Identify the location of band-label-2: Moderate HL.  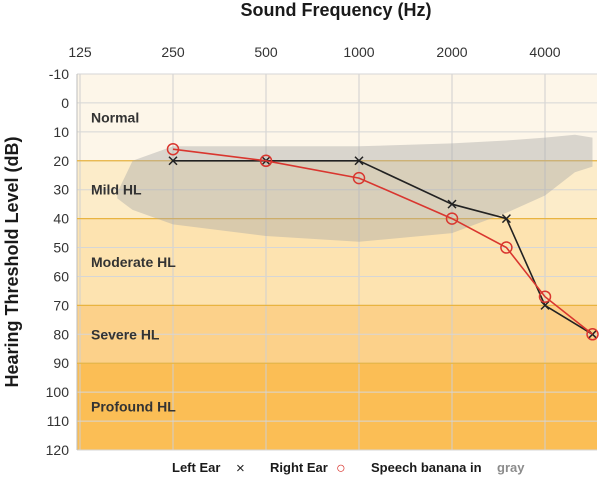
(133, 262).